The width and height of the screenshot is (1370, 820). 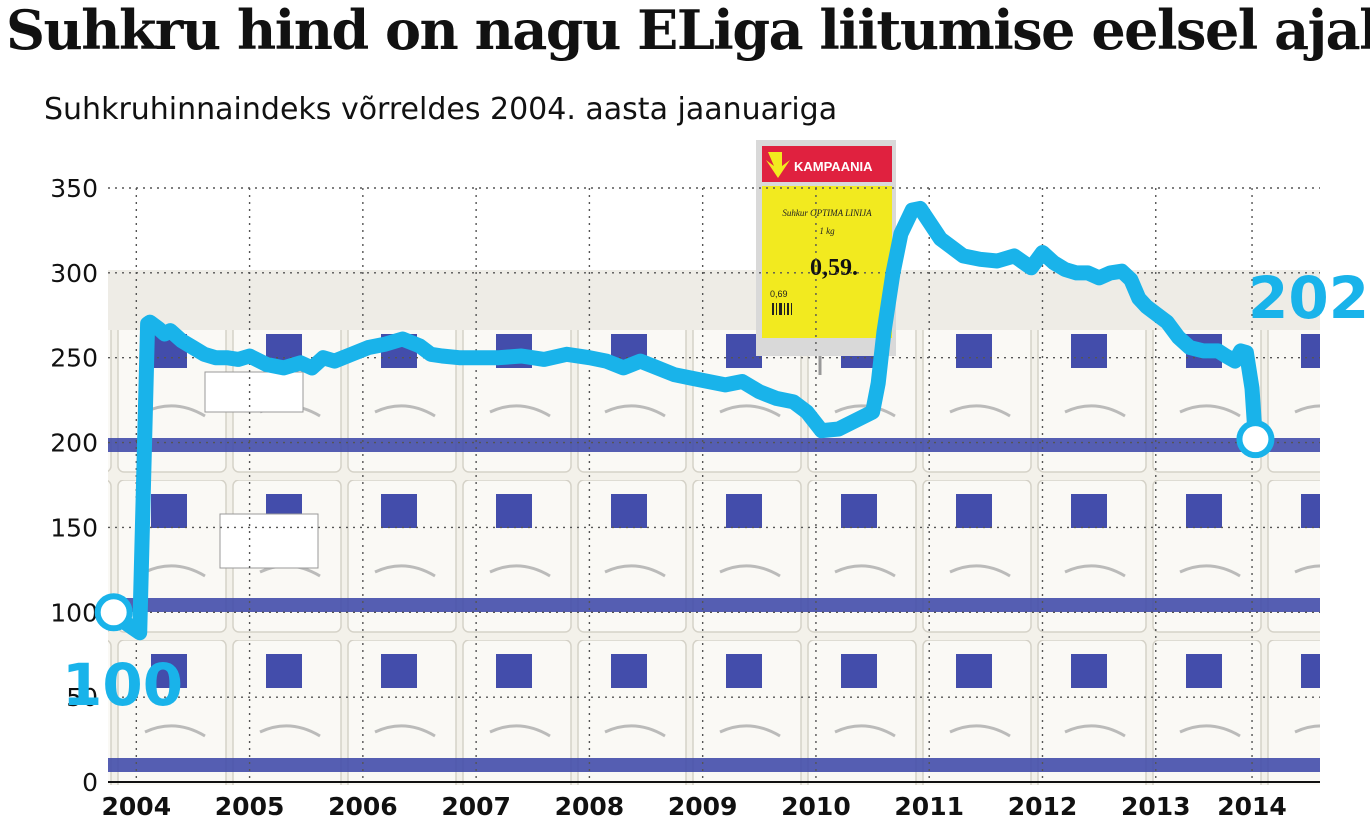 I want to click on y-tick-label: 50, so click(x=82, y=697).